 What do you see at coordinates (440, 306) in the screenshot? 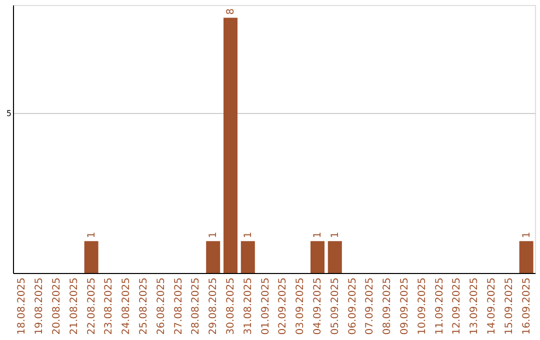
I see `x-tick-label: 11.09.2025` at bounding box center [440, 306].